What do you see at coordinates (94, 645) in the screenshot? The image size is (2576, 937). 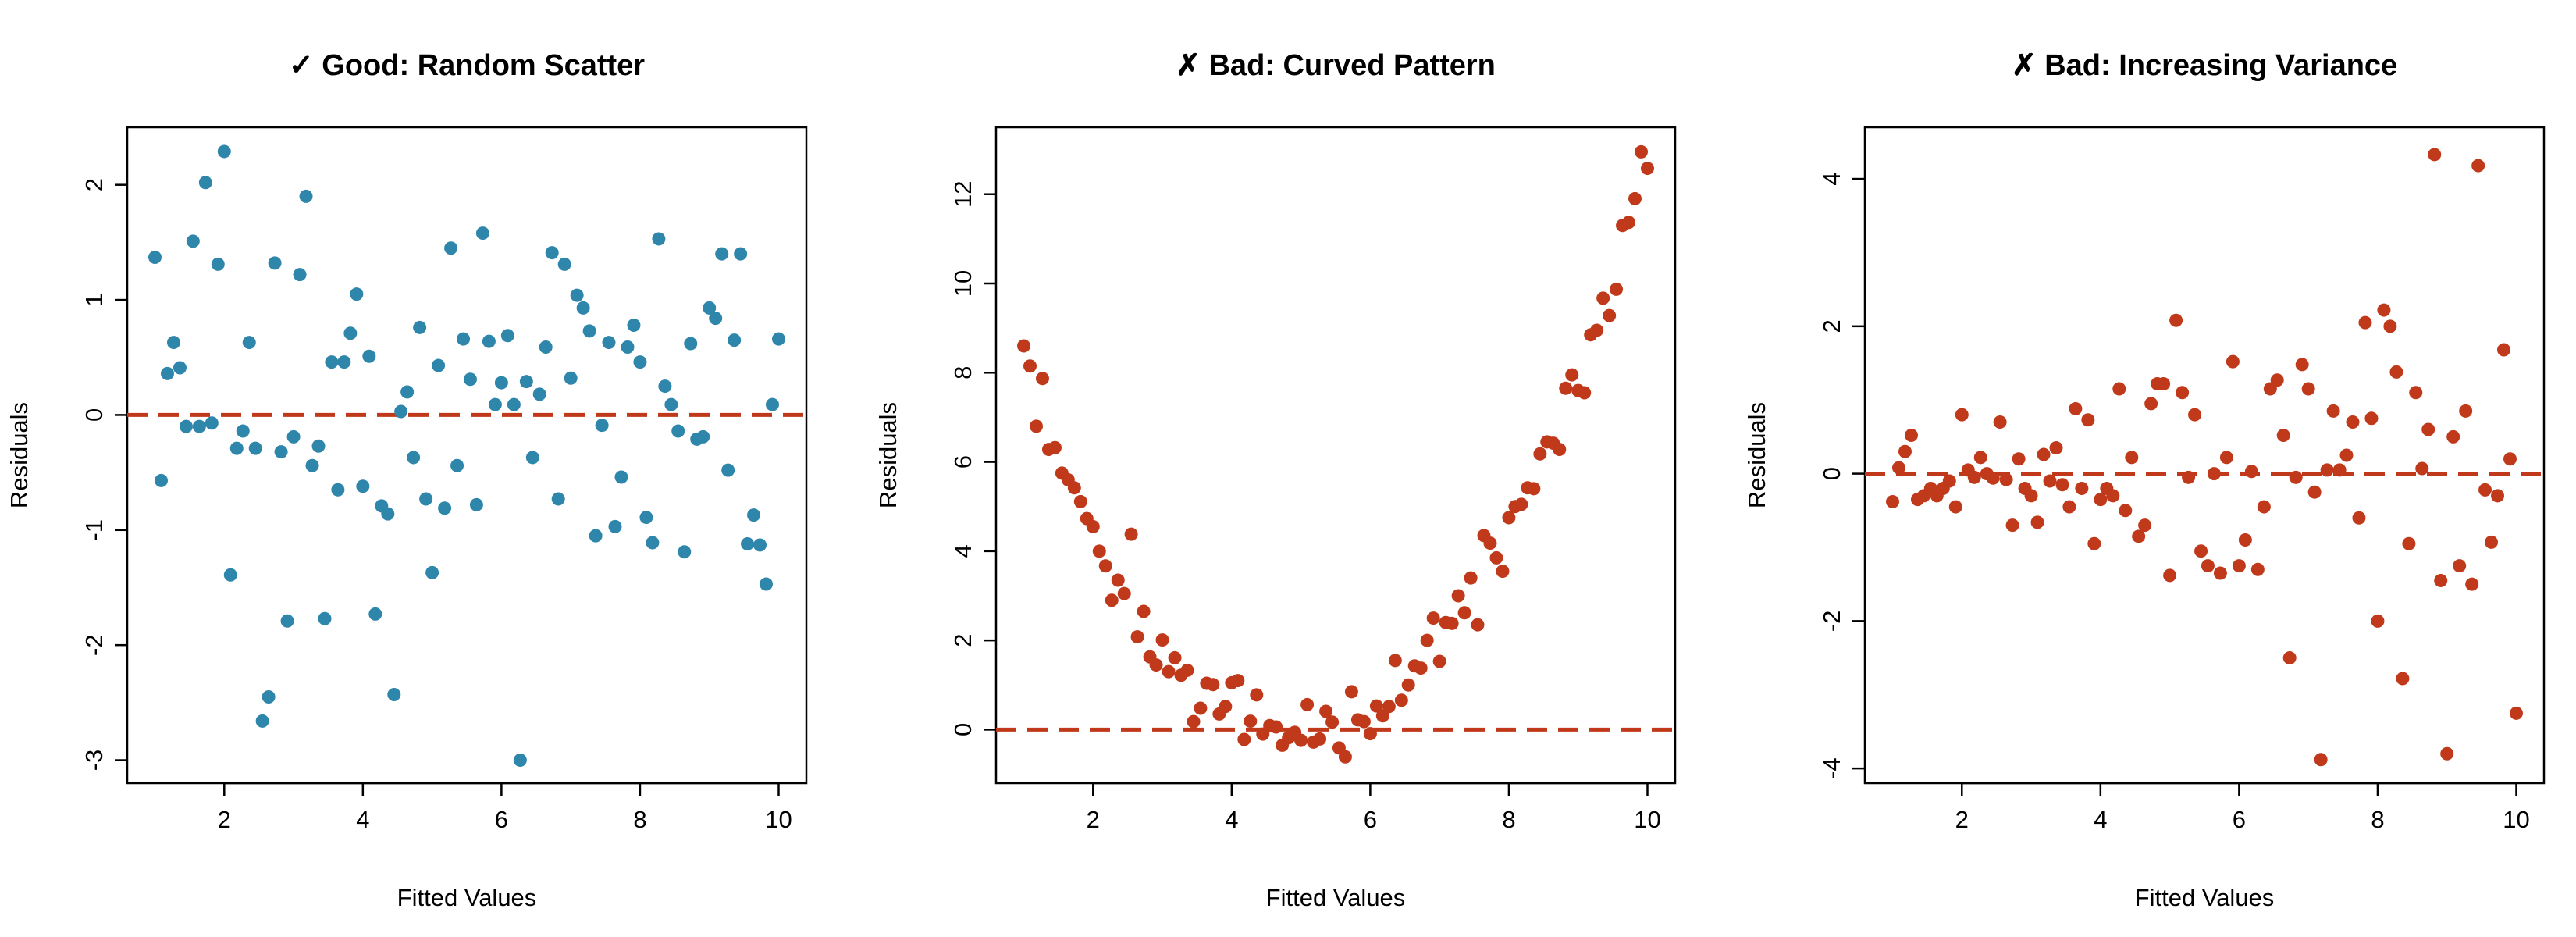 I see `y-tick-label: -2` at bounding box center [94, 645].